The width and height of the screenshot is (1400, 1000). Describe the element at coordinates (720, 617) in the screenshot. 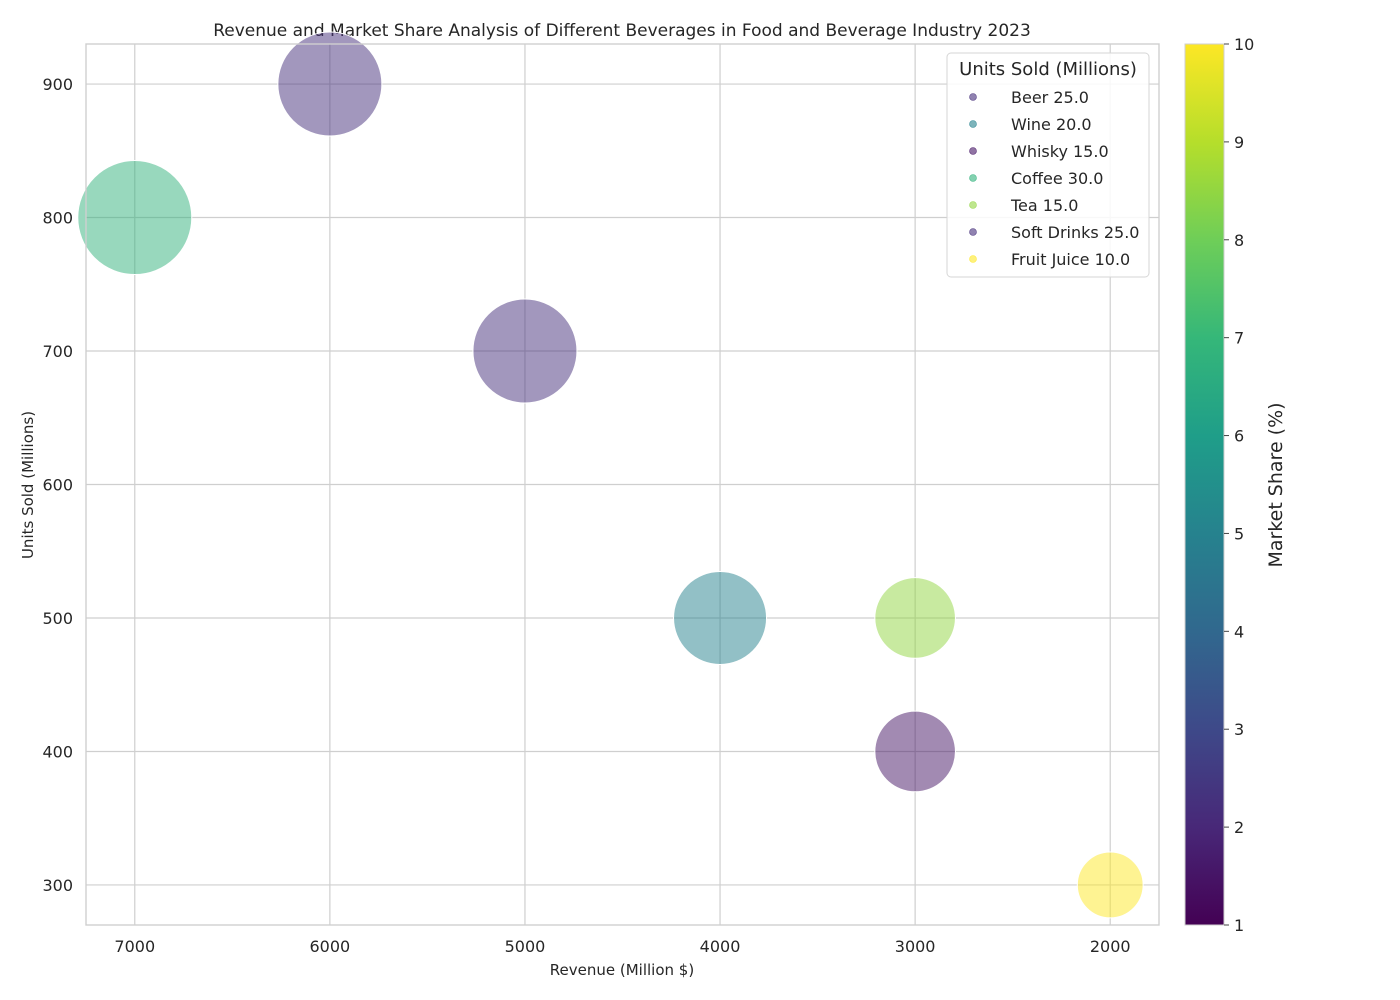

I see `bubble-wine` at that location.